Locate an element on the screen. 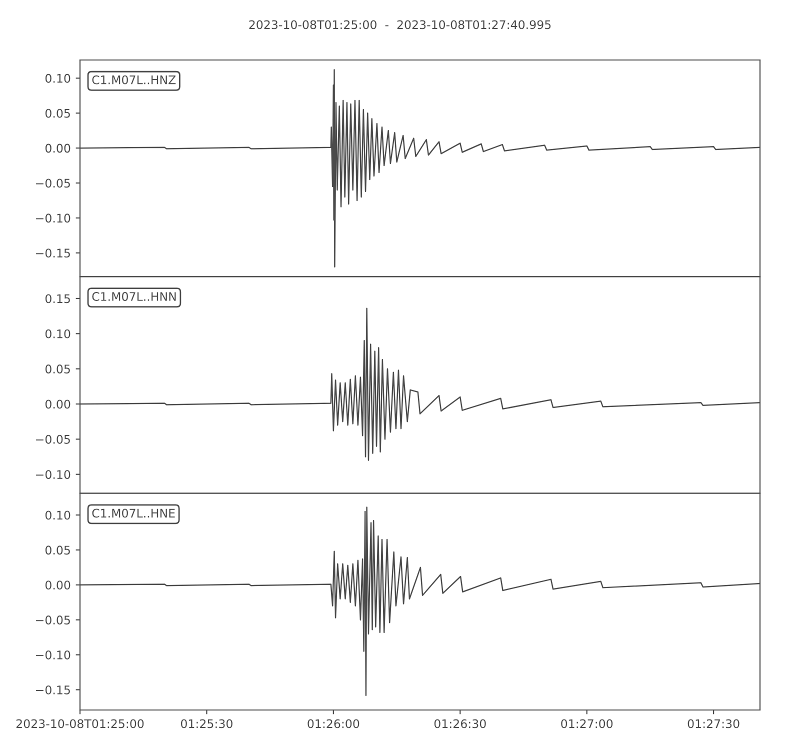 The width and height of the screenshot is (800, 750). x-tick-label: 2023-10-08T01:25:00 is located at coordinates (80, 723).